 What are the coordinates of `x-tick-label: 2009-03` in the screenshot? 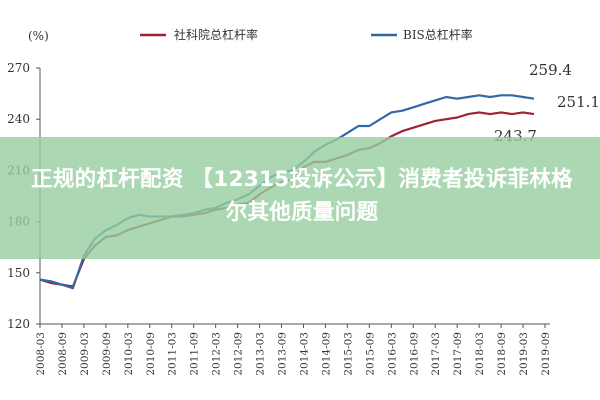 It's located at (85, 354).